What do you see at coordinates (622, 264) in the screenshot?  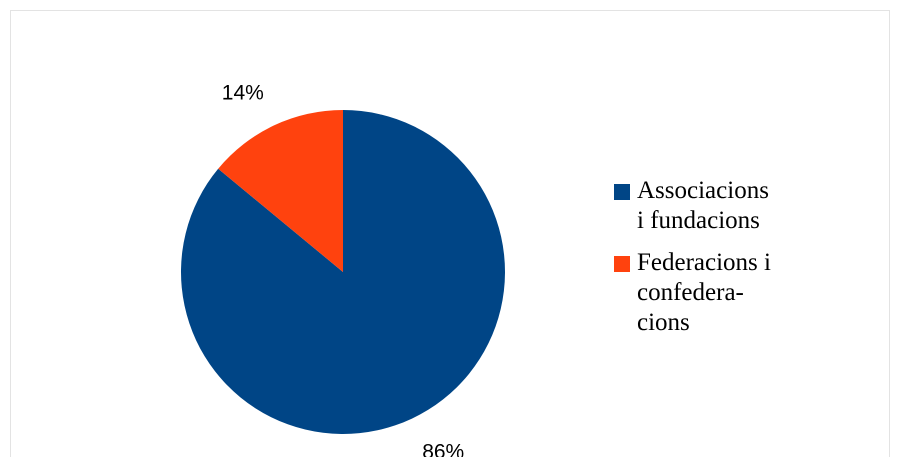 I see `legend-swatch-federacions` at bounding box center [622, 264].